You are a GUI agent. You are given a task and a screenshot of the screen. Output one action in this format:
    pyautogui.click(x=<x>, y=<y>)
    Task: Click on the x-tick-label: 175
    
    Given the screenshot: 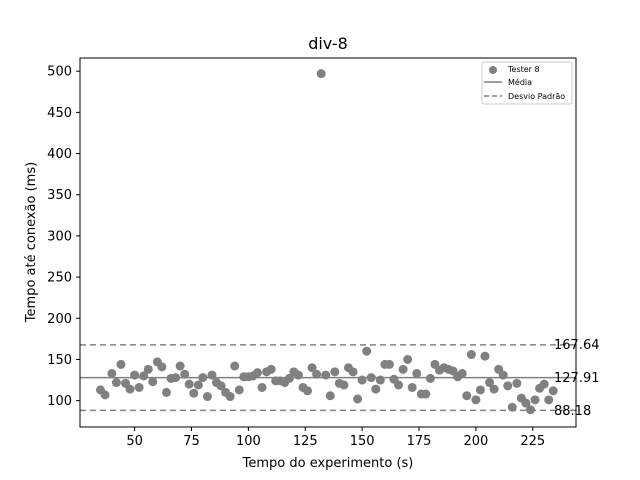 What is the action you would take?
    pyautogui.click(x=419, y=441)
    